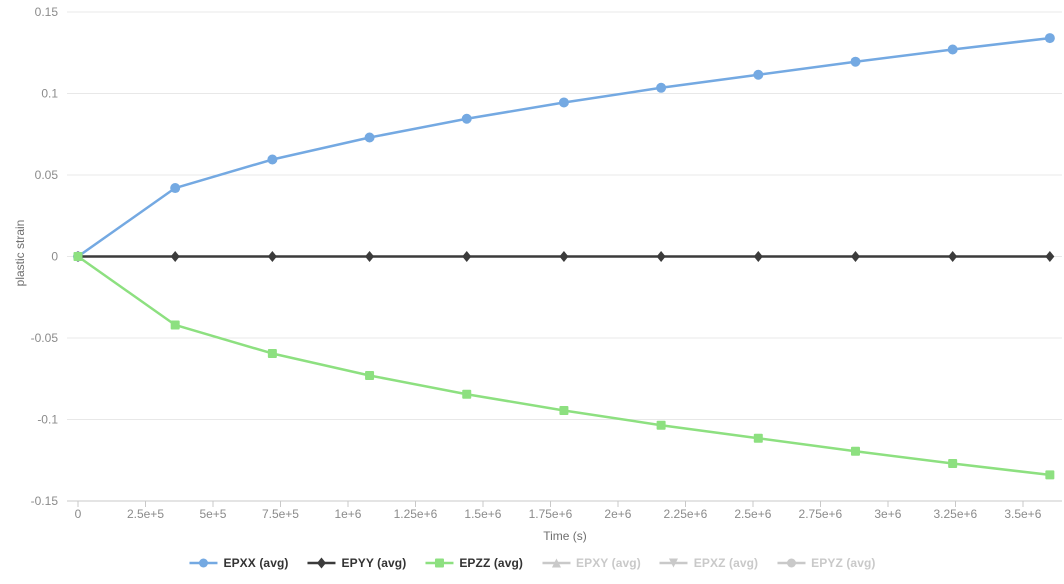  What do you see at coordinates (47, 420) in the screenshot?
I see `y-tick-label: -0.1` at bounding box center [47, 420].